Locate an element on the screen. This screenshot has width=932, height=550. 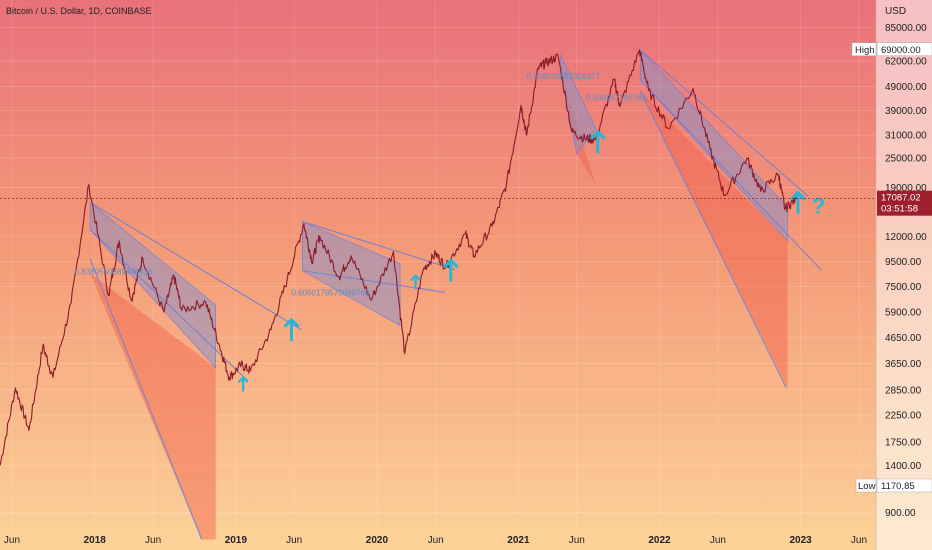
y-tick-label: 31000.00 is located at coordinates (906, 136).